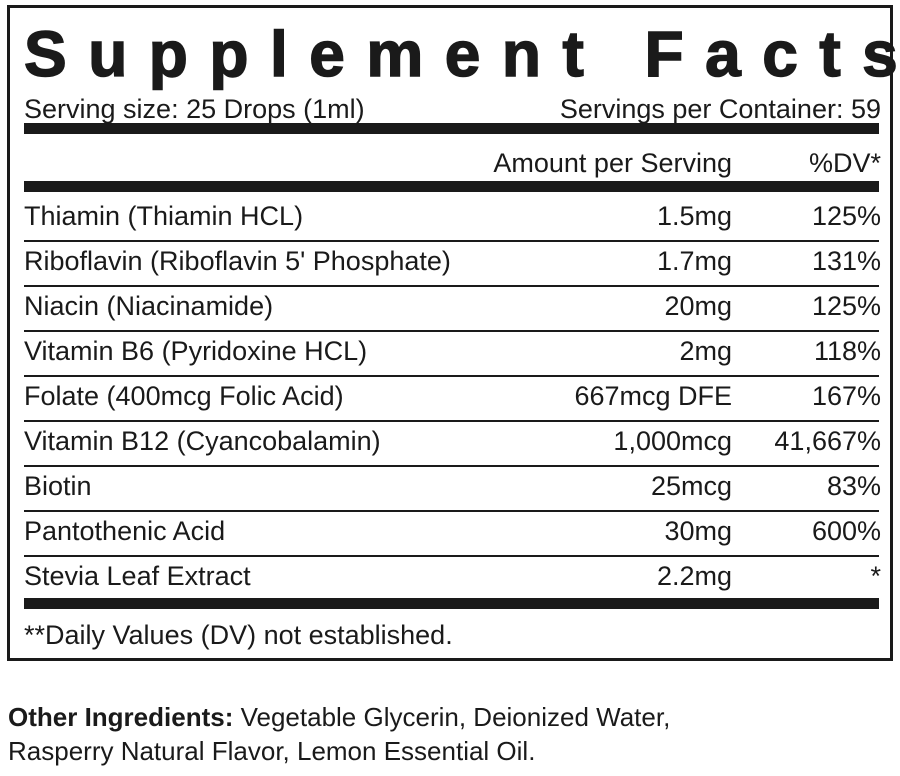 This screenshot has width=900, height=776. What do you see at coordinates (194, 109) in the screenshot?
I see `serving-size: Serving size: 25 Drops (1ml)` at bounding box center [194, 109].